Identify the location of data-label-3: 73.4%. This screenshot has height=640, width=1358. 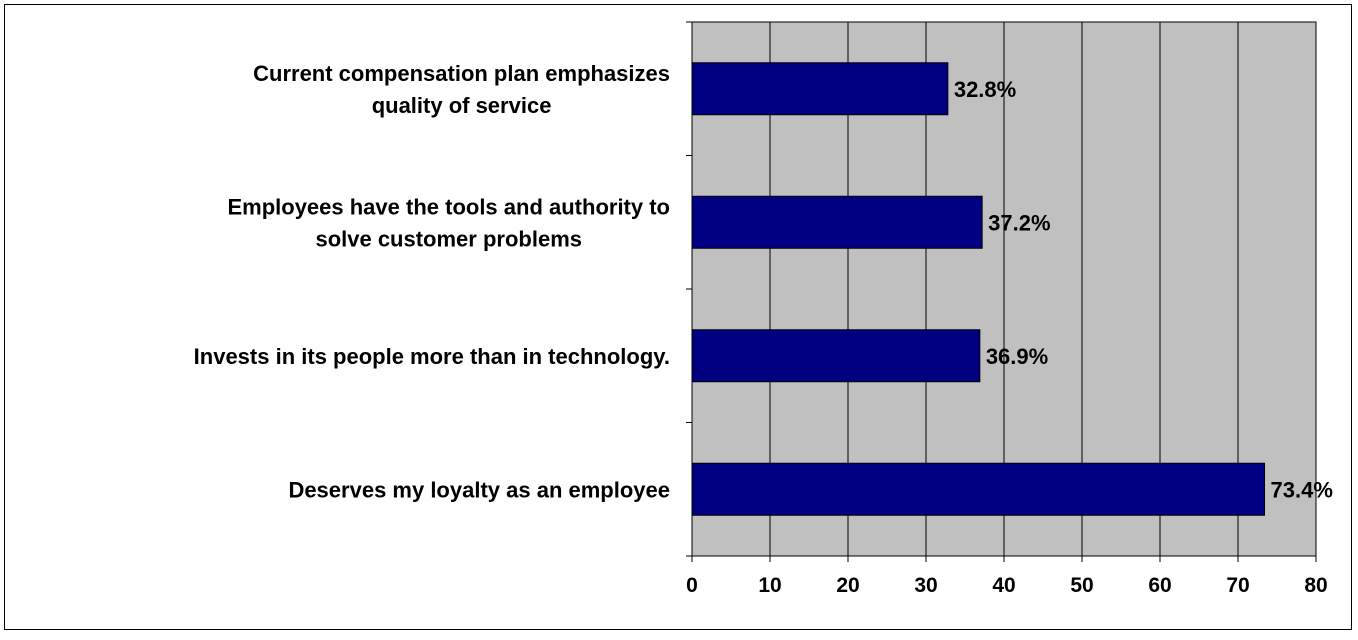
(1302, 489).